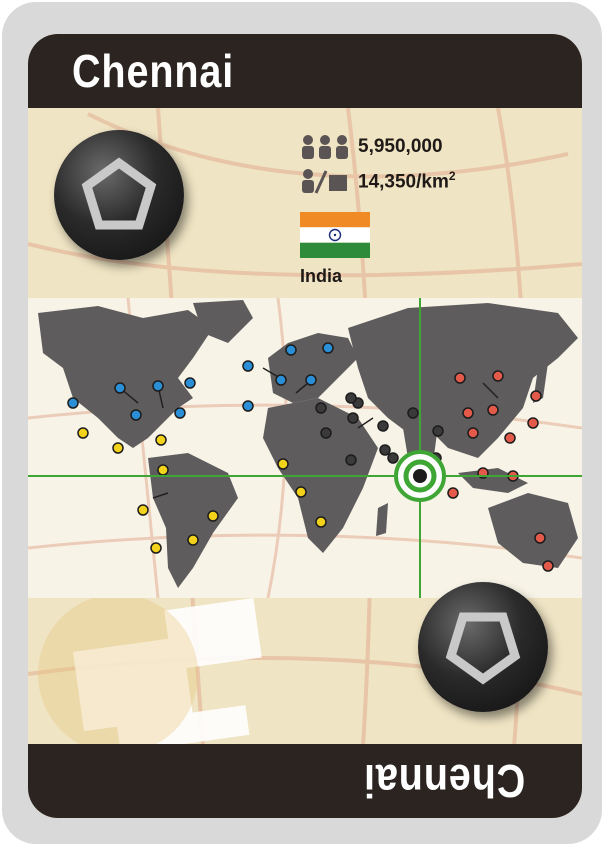 Image resolution: width=606 pixels, height=848 pixels. Describe the element at coordinates (400, 146) in the screenshot. I see `population-value: 5,950,000` at that location.